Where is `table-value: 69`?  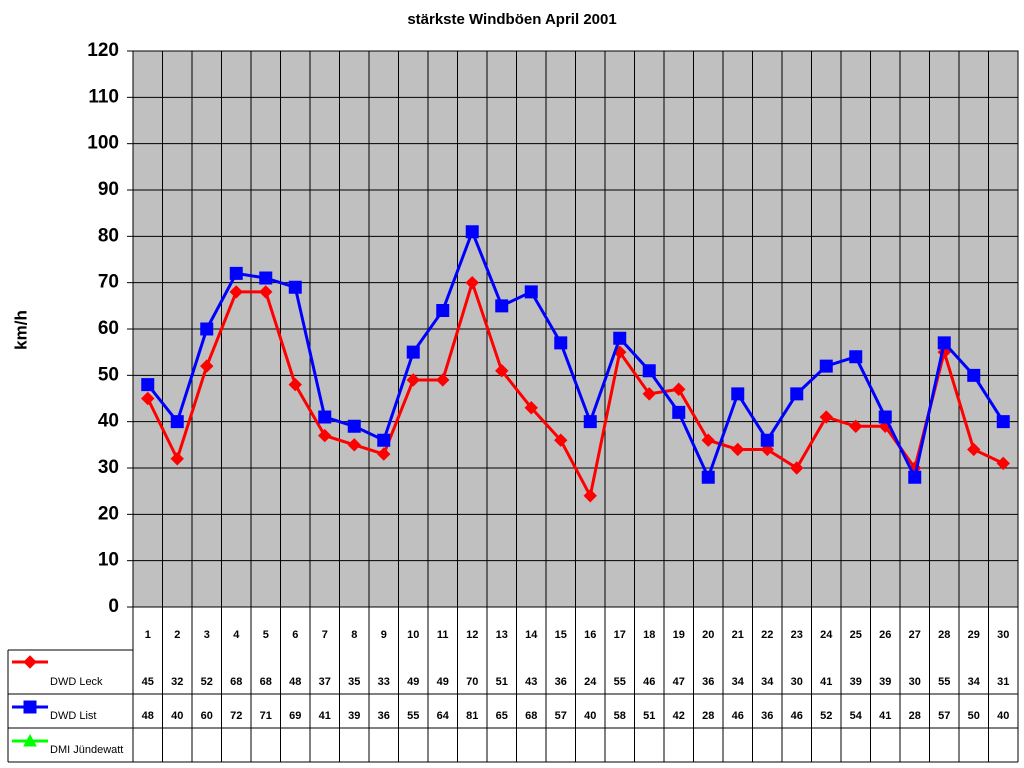 table-value: 69 is located at coordinates (295, 716).